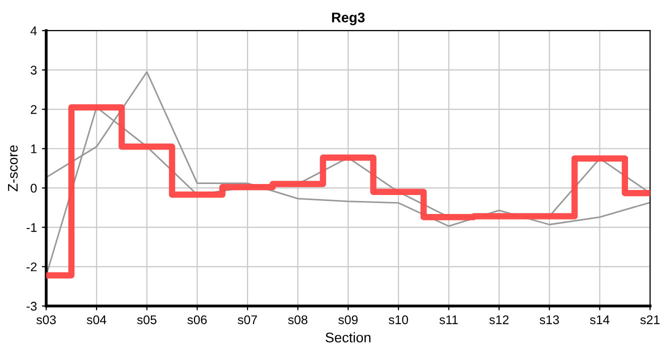  What do you see at coordinates (31, 227) in the screenshot?
I see `y-tick-label: -1` at bounding box center [31, 227].